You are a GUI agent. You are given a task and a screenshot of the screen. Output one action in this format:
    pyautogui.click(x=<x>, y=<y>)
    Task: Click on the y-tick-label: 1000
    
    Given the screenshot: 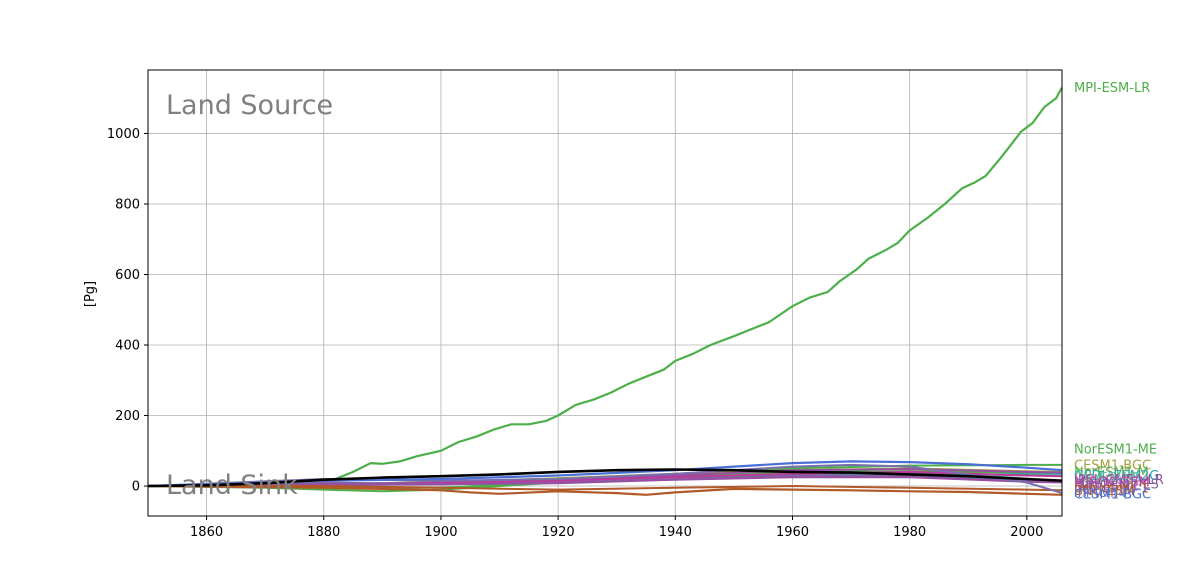 What is the action you would take?
    pyautogui.click(x=123, y=134)
    